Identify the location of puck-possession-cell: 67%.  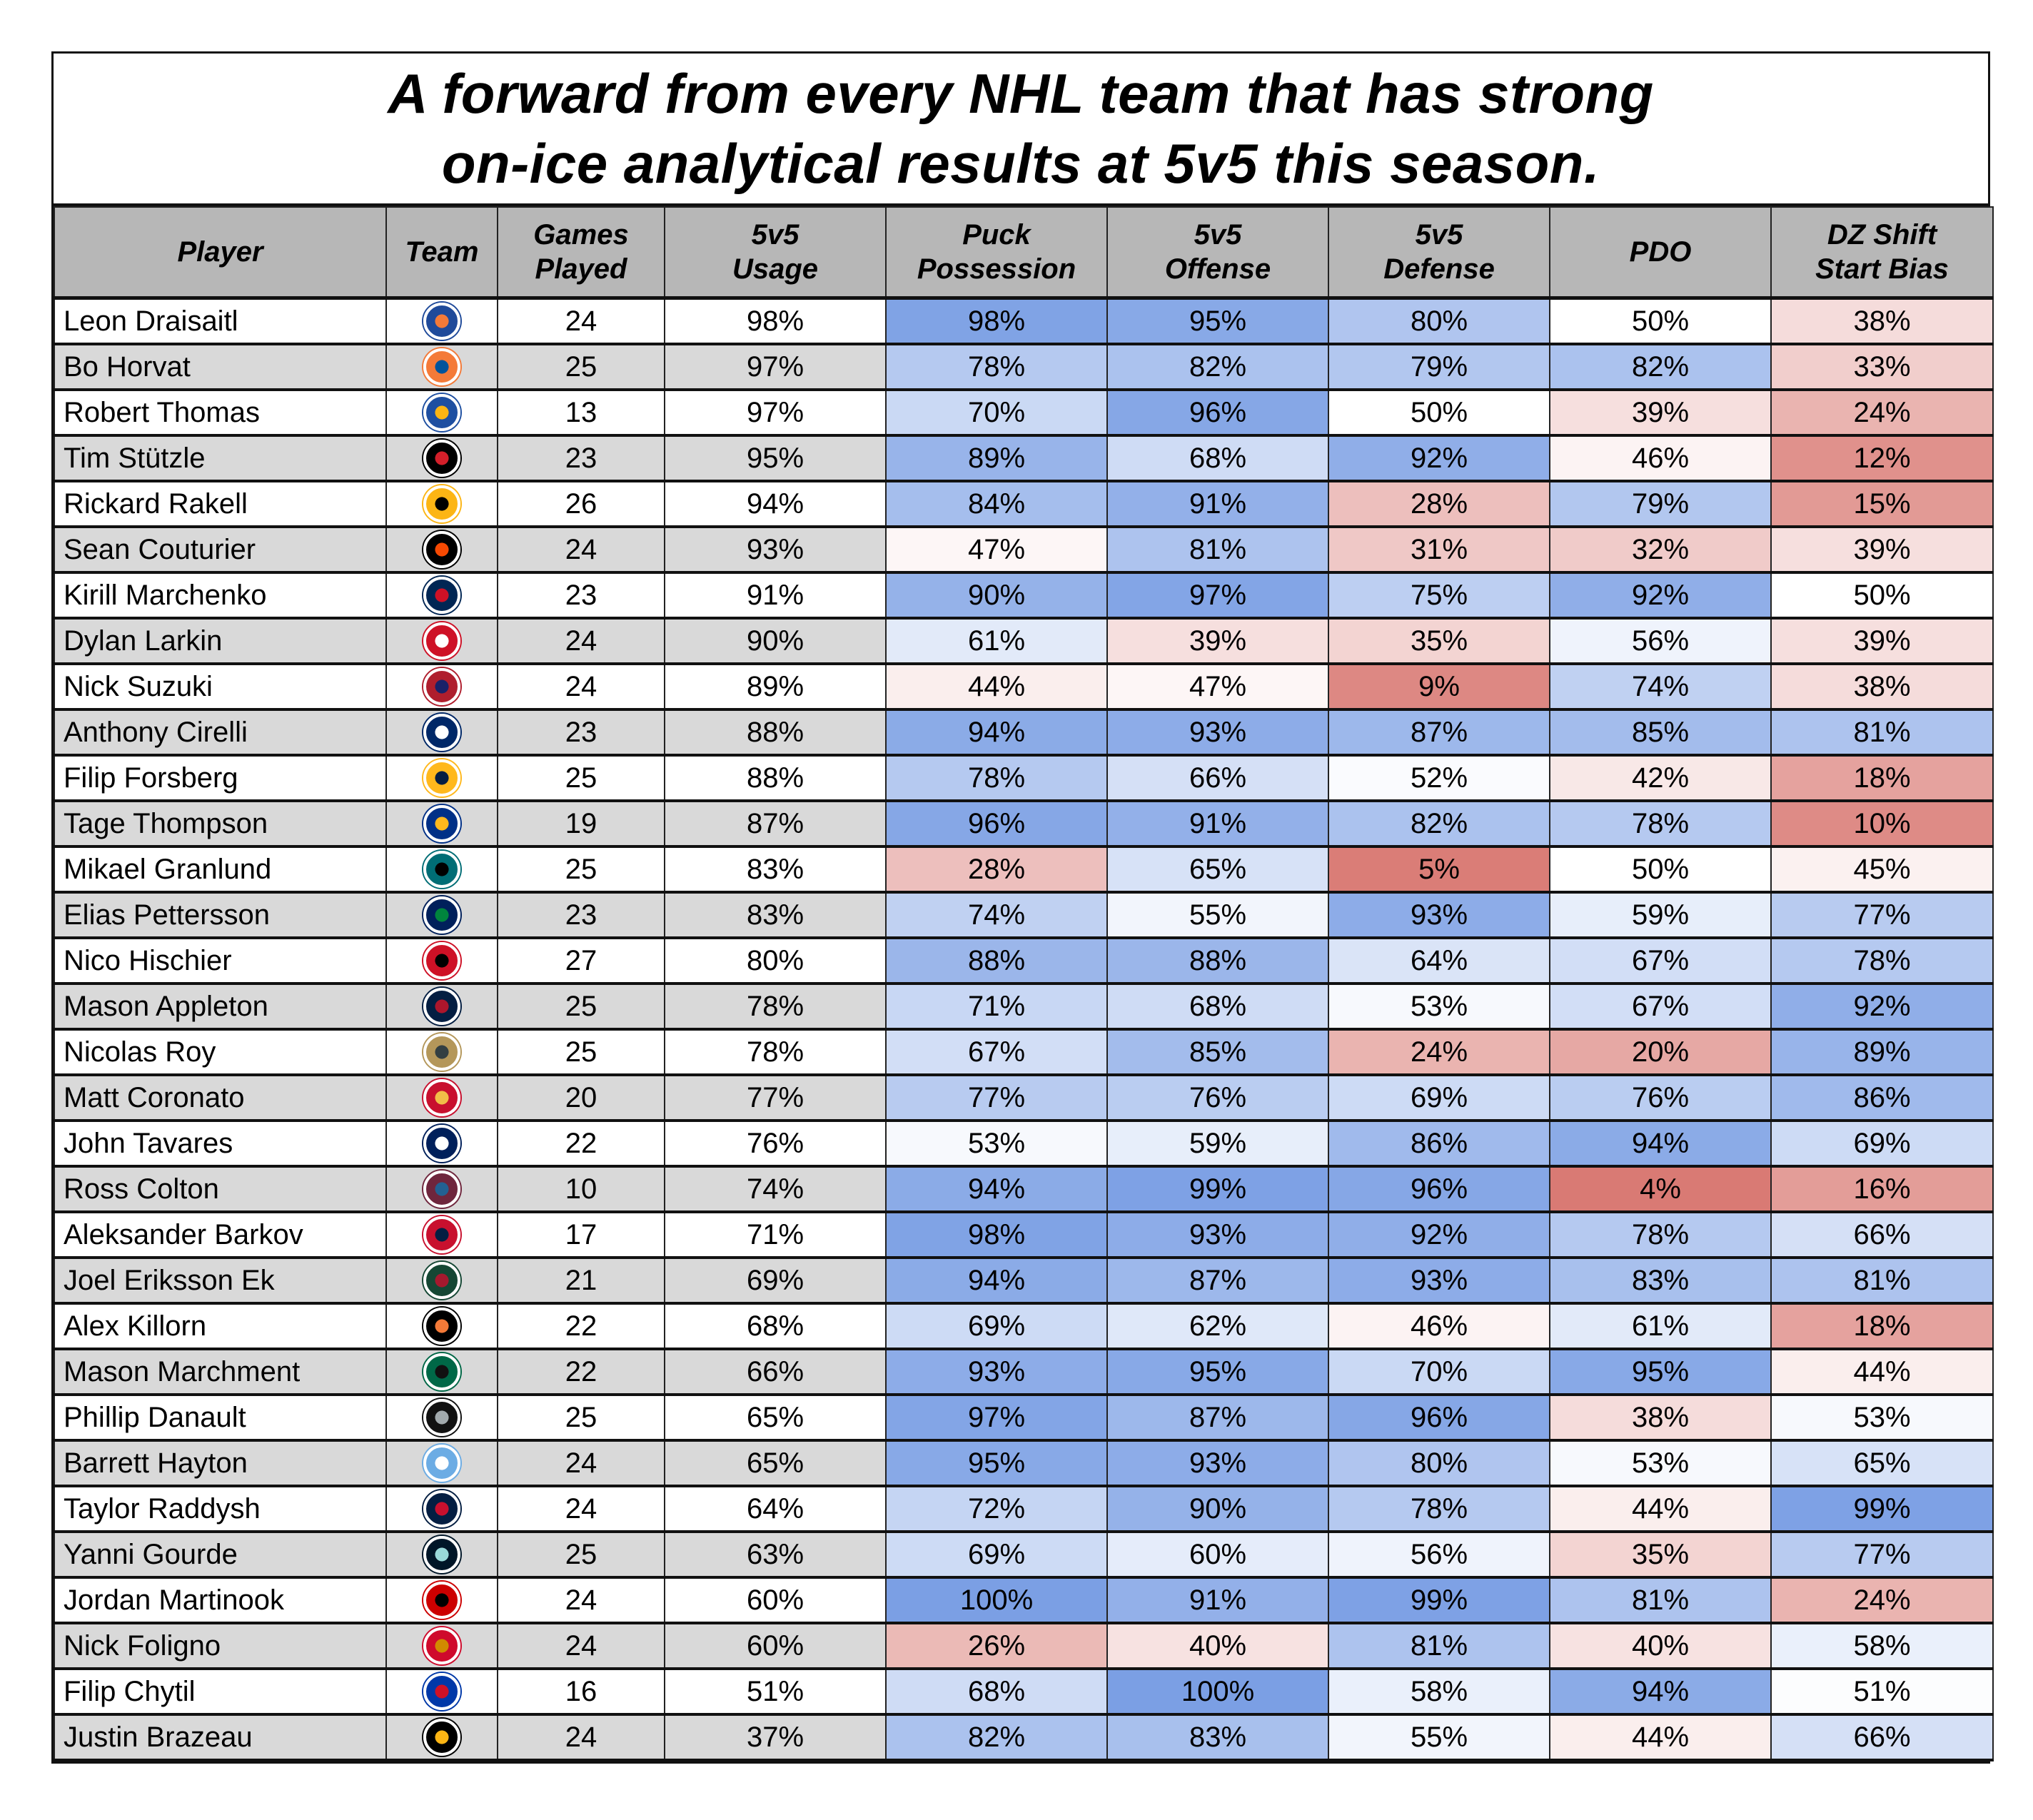
(996, 1052).